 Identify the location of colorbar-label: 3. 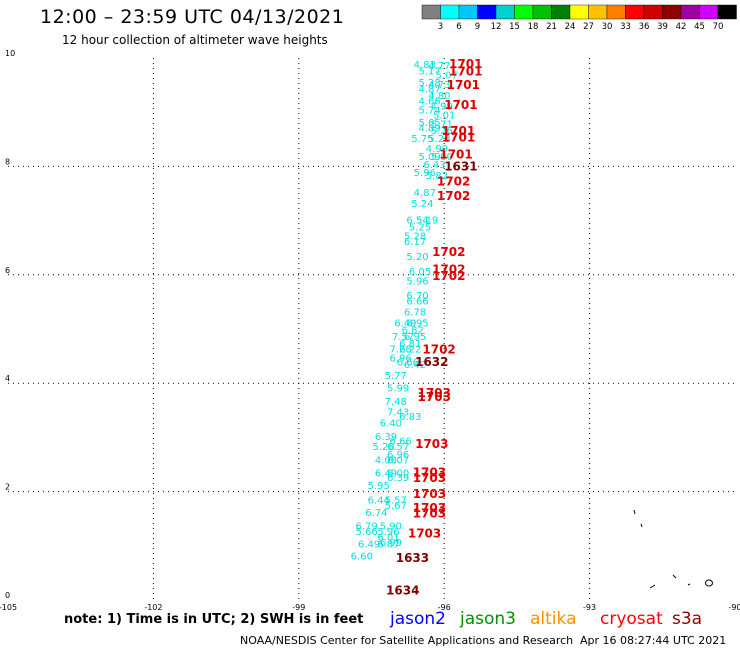
(440, 27).